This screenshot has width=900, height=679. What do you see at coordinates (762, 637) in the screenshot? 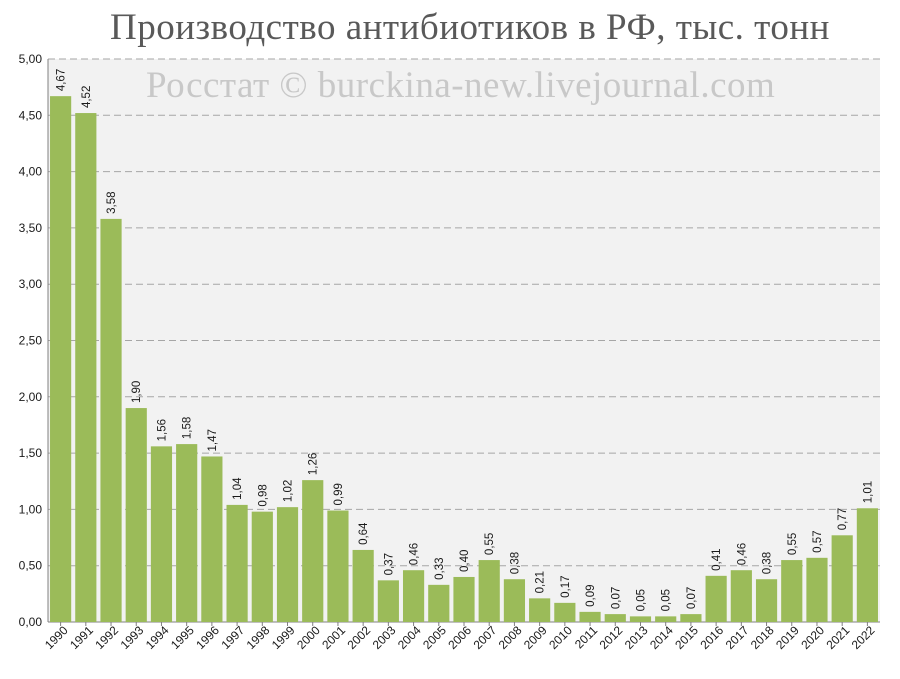
I see `x-tick-label: 2018` at bounding box center [762, 637].